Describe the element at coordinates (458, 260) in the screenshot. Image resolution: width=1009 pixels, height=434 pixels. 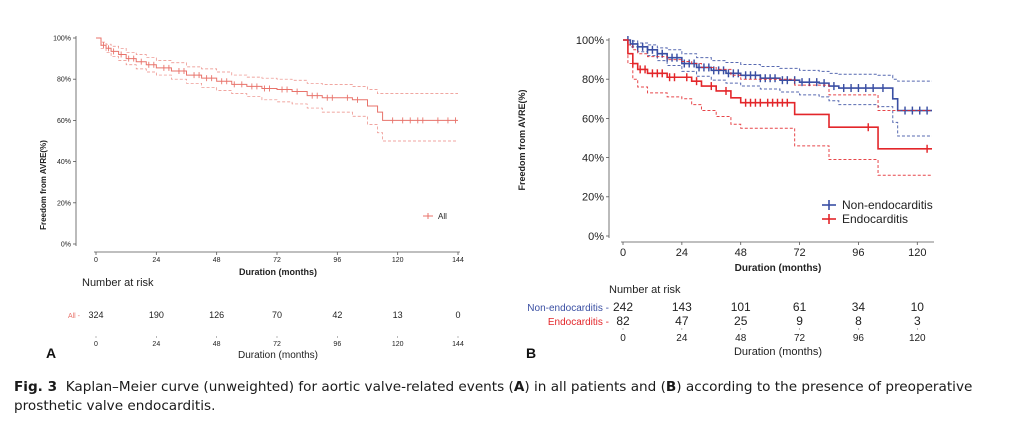
I see `x-tick-label: 144` at that location.